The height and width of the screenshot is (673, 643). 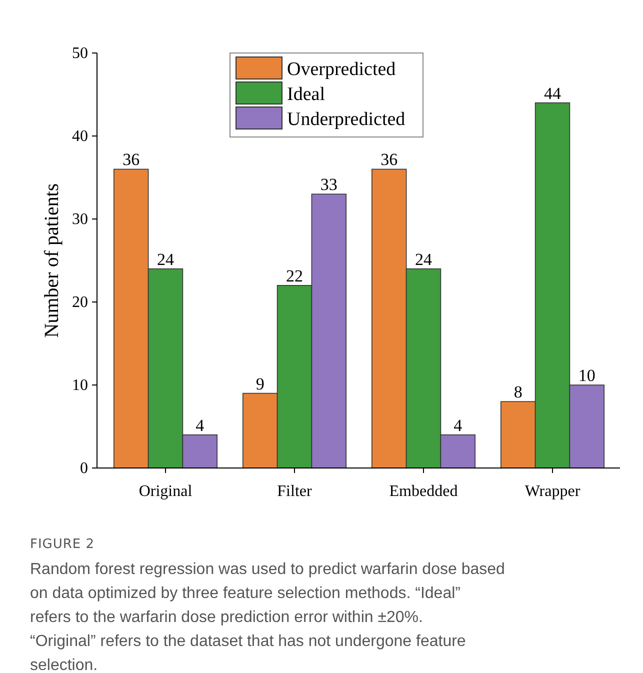 I want to click on legend-label: Underpredicted, so click(x=346, y=119).